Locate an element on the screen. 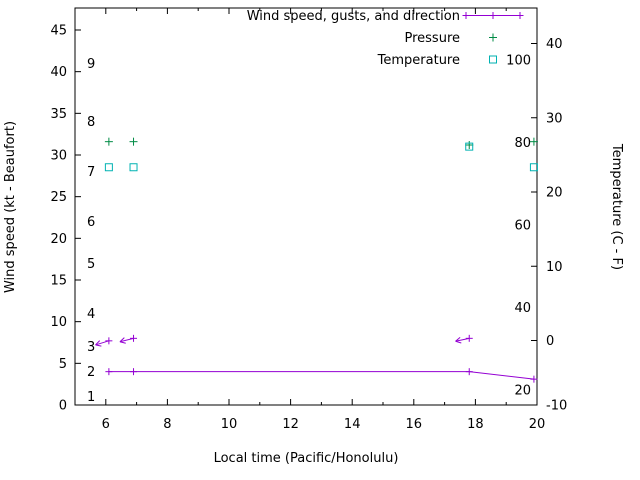 The height and width of the screenshot is (480, 640). beaufort-label: 1 is located at coordinates (91, 397).